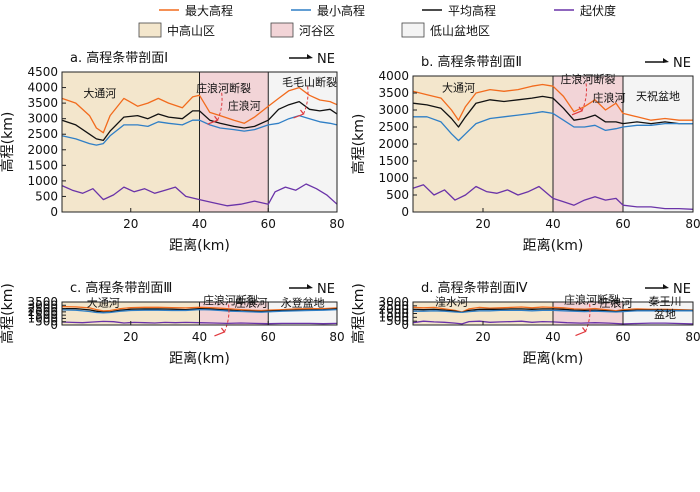 The width and height of the screenshot is (700, 492). Describe the element at coordinates (309, 82) in the screenshot. I see `annotation-label: 毛毛山断裂` at that location.